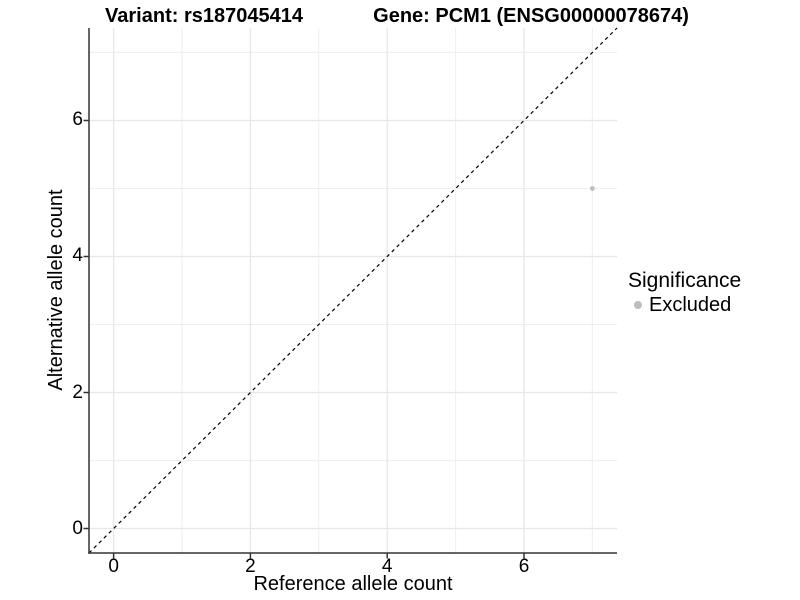 This screenshot has height=600, width=800. I want to click on legend: Significance Excluded, so click(684, 293).